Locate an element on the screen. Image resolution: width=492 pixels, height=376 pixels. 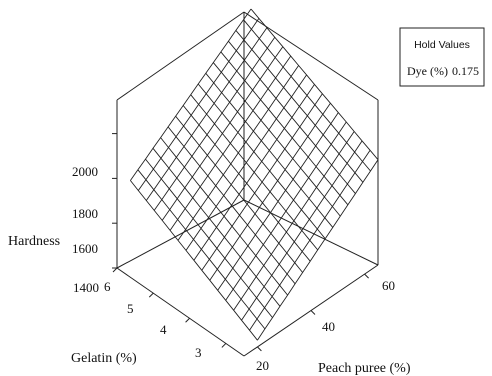
y-tick-label: 60 is located at coordinates (388, 285).